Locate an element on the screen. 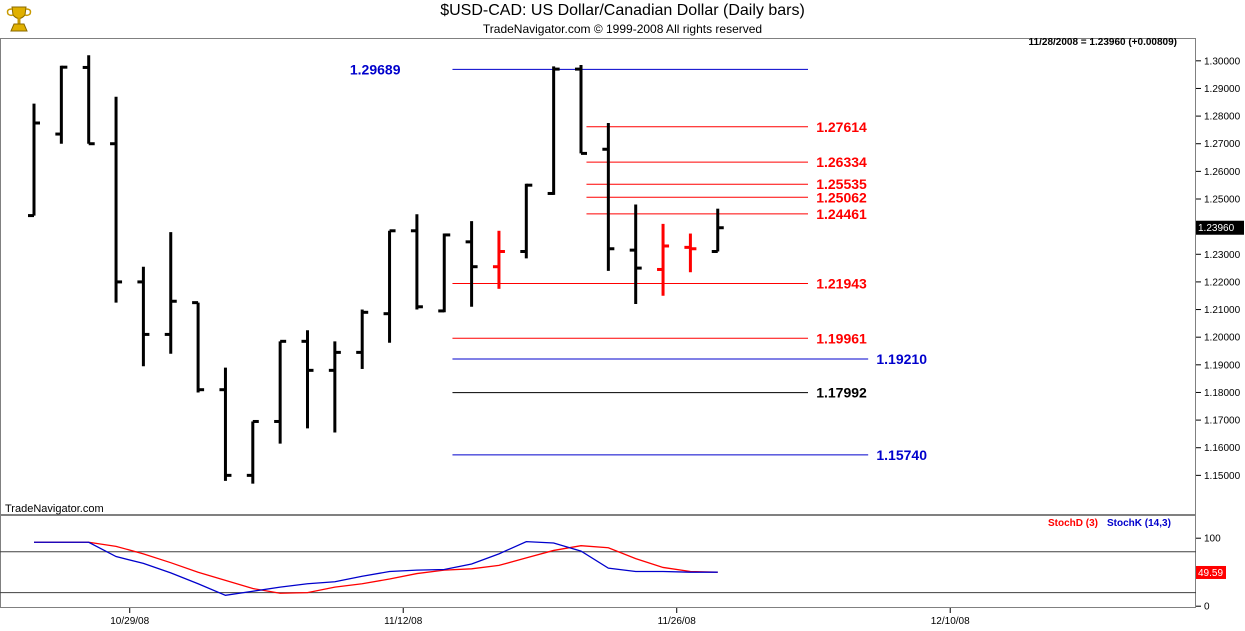  price-tick-label: 1.25000 is located at coordinates (1222, 200).